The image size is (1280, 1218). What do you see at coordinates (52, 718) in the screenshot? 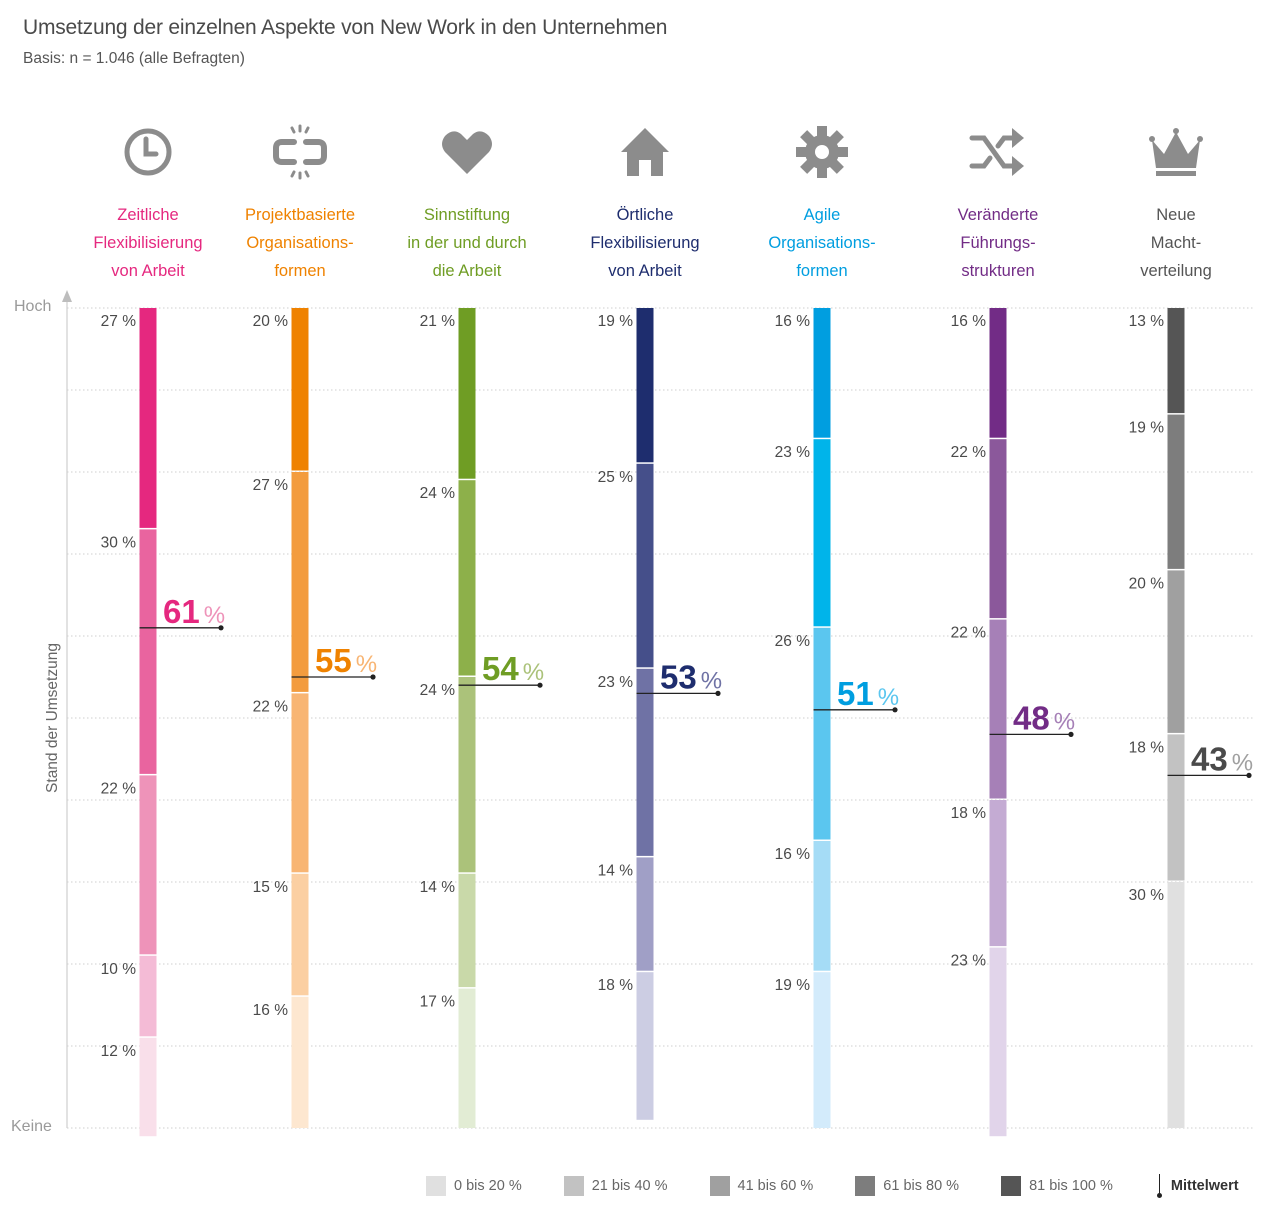
I see `y-axis-title: Stand der Umsetzung` at bounding box center [52, 718].